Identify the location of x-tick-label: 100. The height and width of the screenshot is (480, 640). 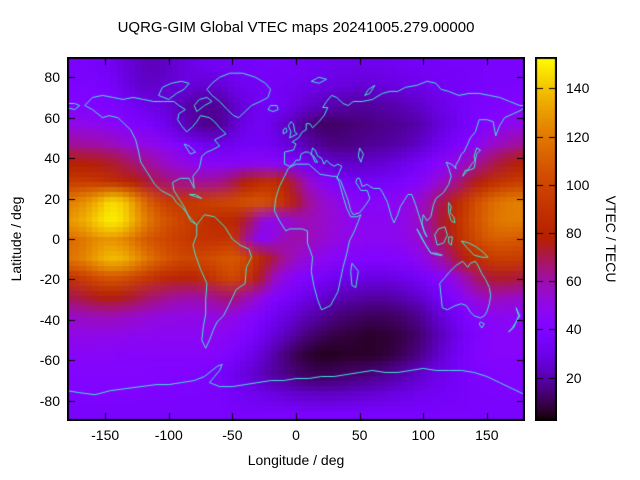
(423, 435).